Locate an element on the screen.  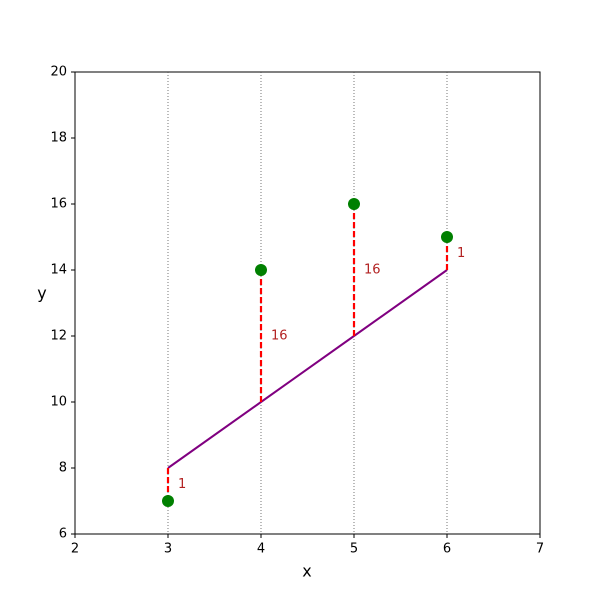
x-tick-label: 7 is located at coordinates (540, 549).